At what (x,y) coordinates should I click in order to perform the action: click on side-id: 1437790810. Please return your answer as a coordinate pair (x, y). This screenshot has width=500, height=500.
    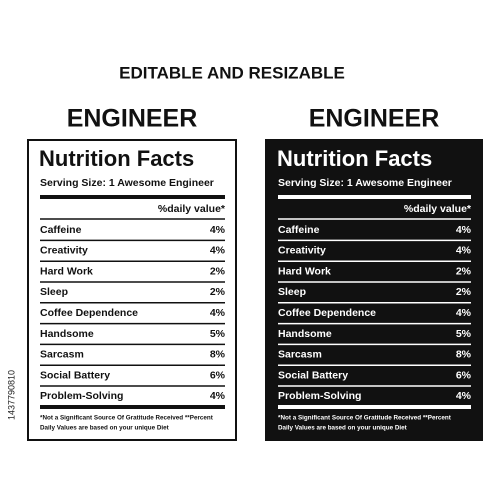
    Looking at the image, I should click on (11, 395).